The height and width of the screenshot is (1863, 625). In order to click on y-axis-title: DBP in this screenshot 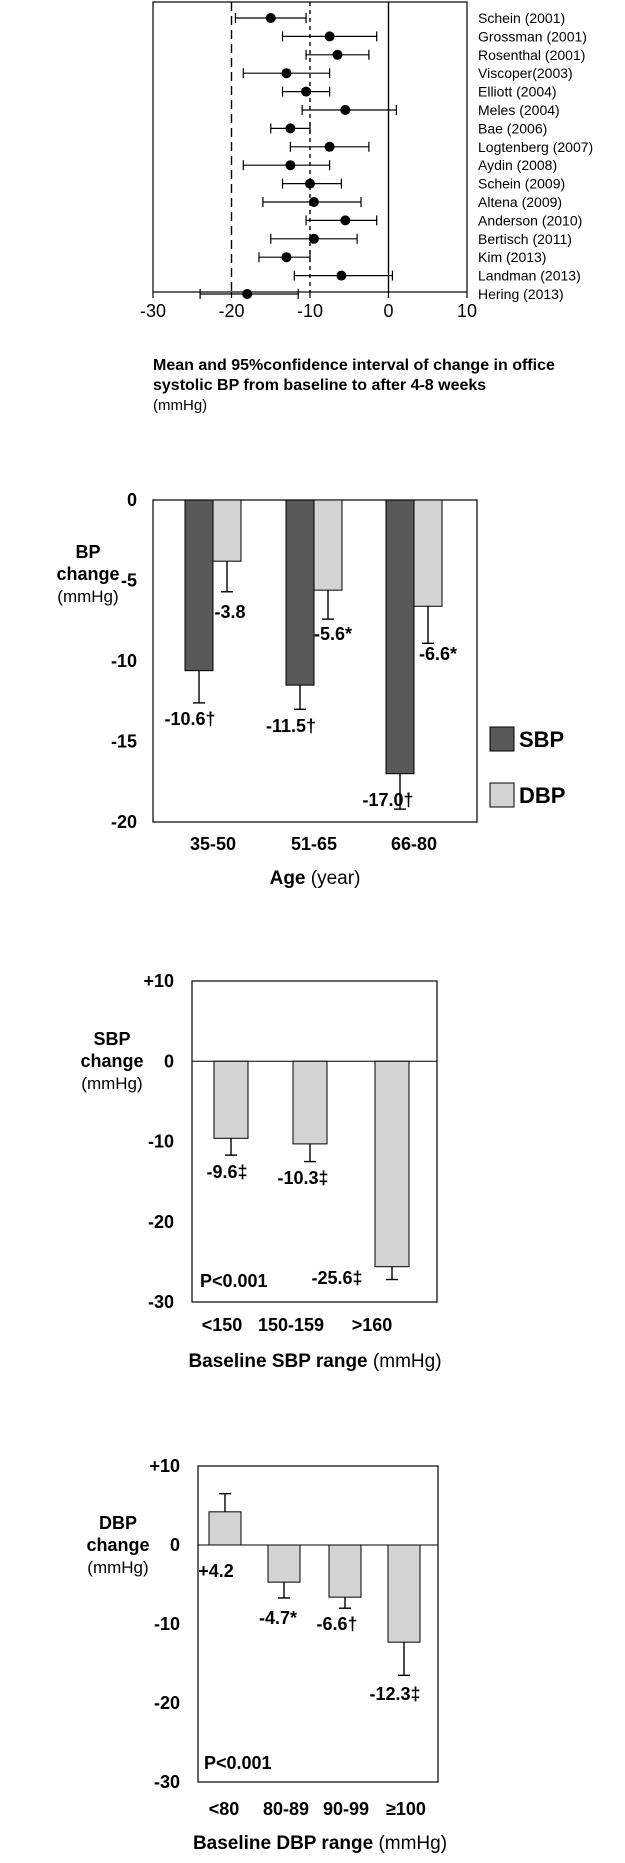, I will do `click(118, 1523)`.